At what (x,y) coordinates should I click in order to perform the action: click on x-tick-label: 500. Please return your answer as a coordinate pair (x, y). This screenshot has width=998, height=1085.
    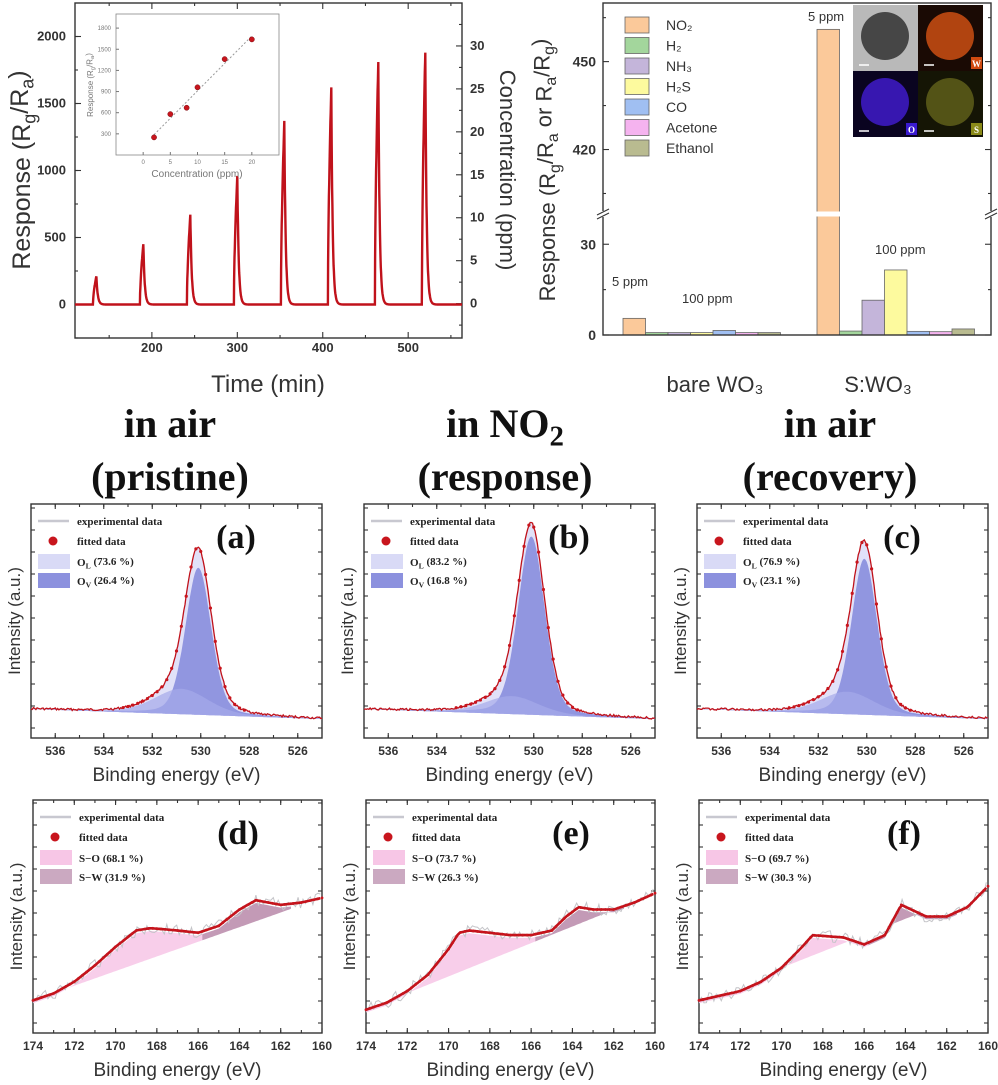
    Looking at the image, I should click on (408, 347).